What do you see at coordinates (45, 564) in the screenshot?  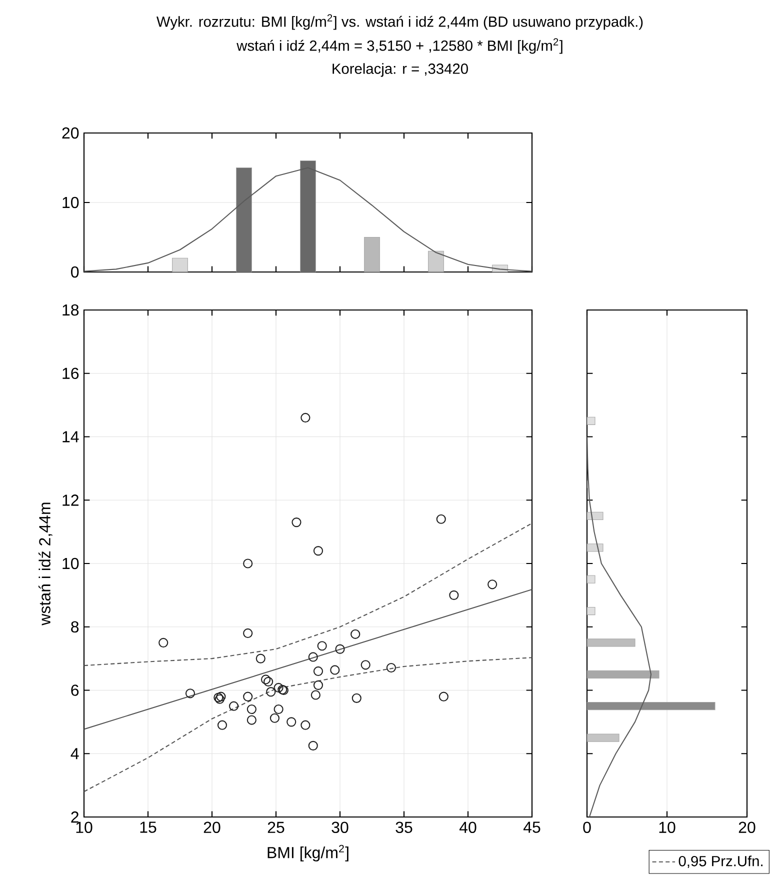 I see `y-axis-title: wstań i idź 2,44m` at bounding box center [45, 564].